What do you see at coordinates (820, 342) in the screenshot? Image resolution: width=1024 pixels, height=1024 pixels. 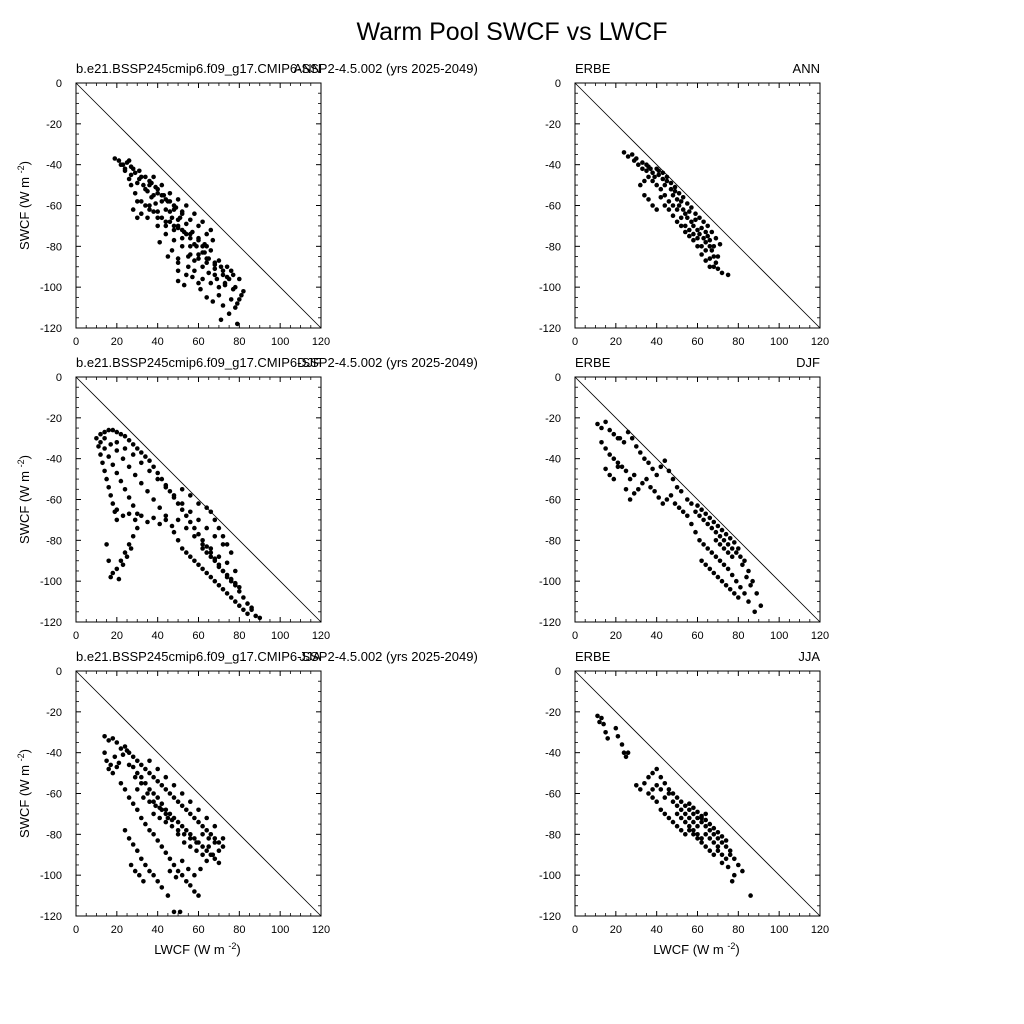 I see `x-tick-label: 120` at bounding box center [820, 342].